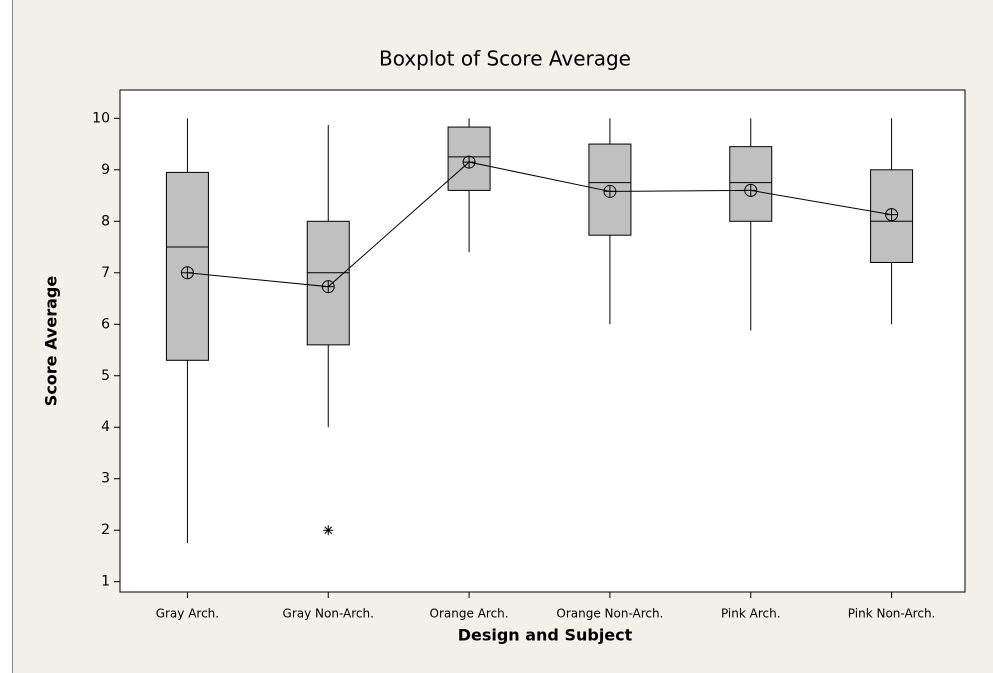 This screenshot has height=673, width=993. I want to click on mean-line, so click(539, 224).